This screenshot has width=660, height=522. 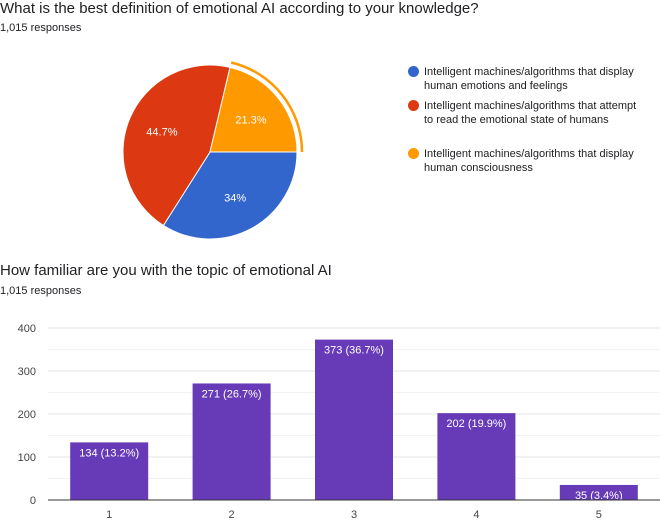 I want to click on x-tick-label: 5, so click(x=599, y=515).